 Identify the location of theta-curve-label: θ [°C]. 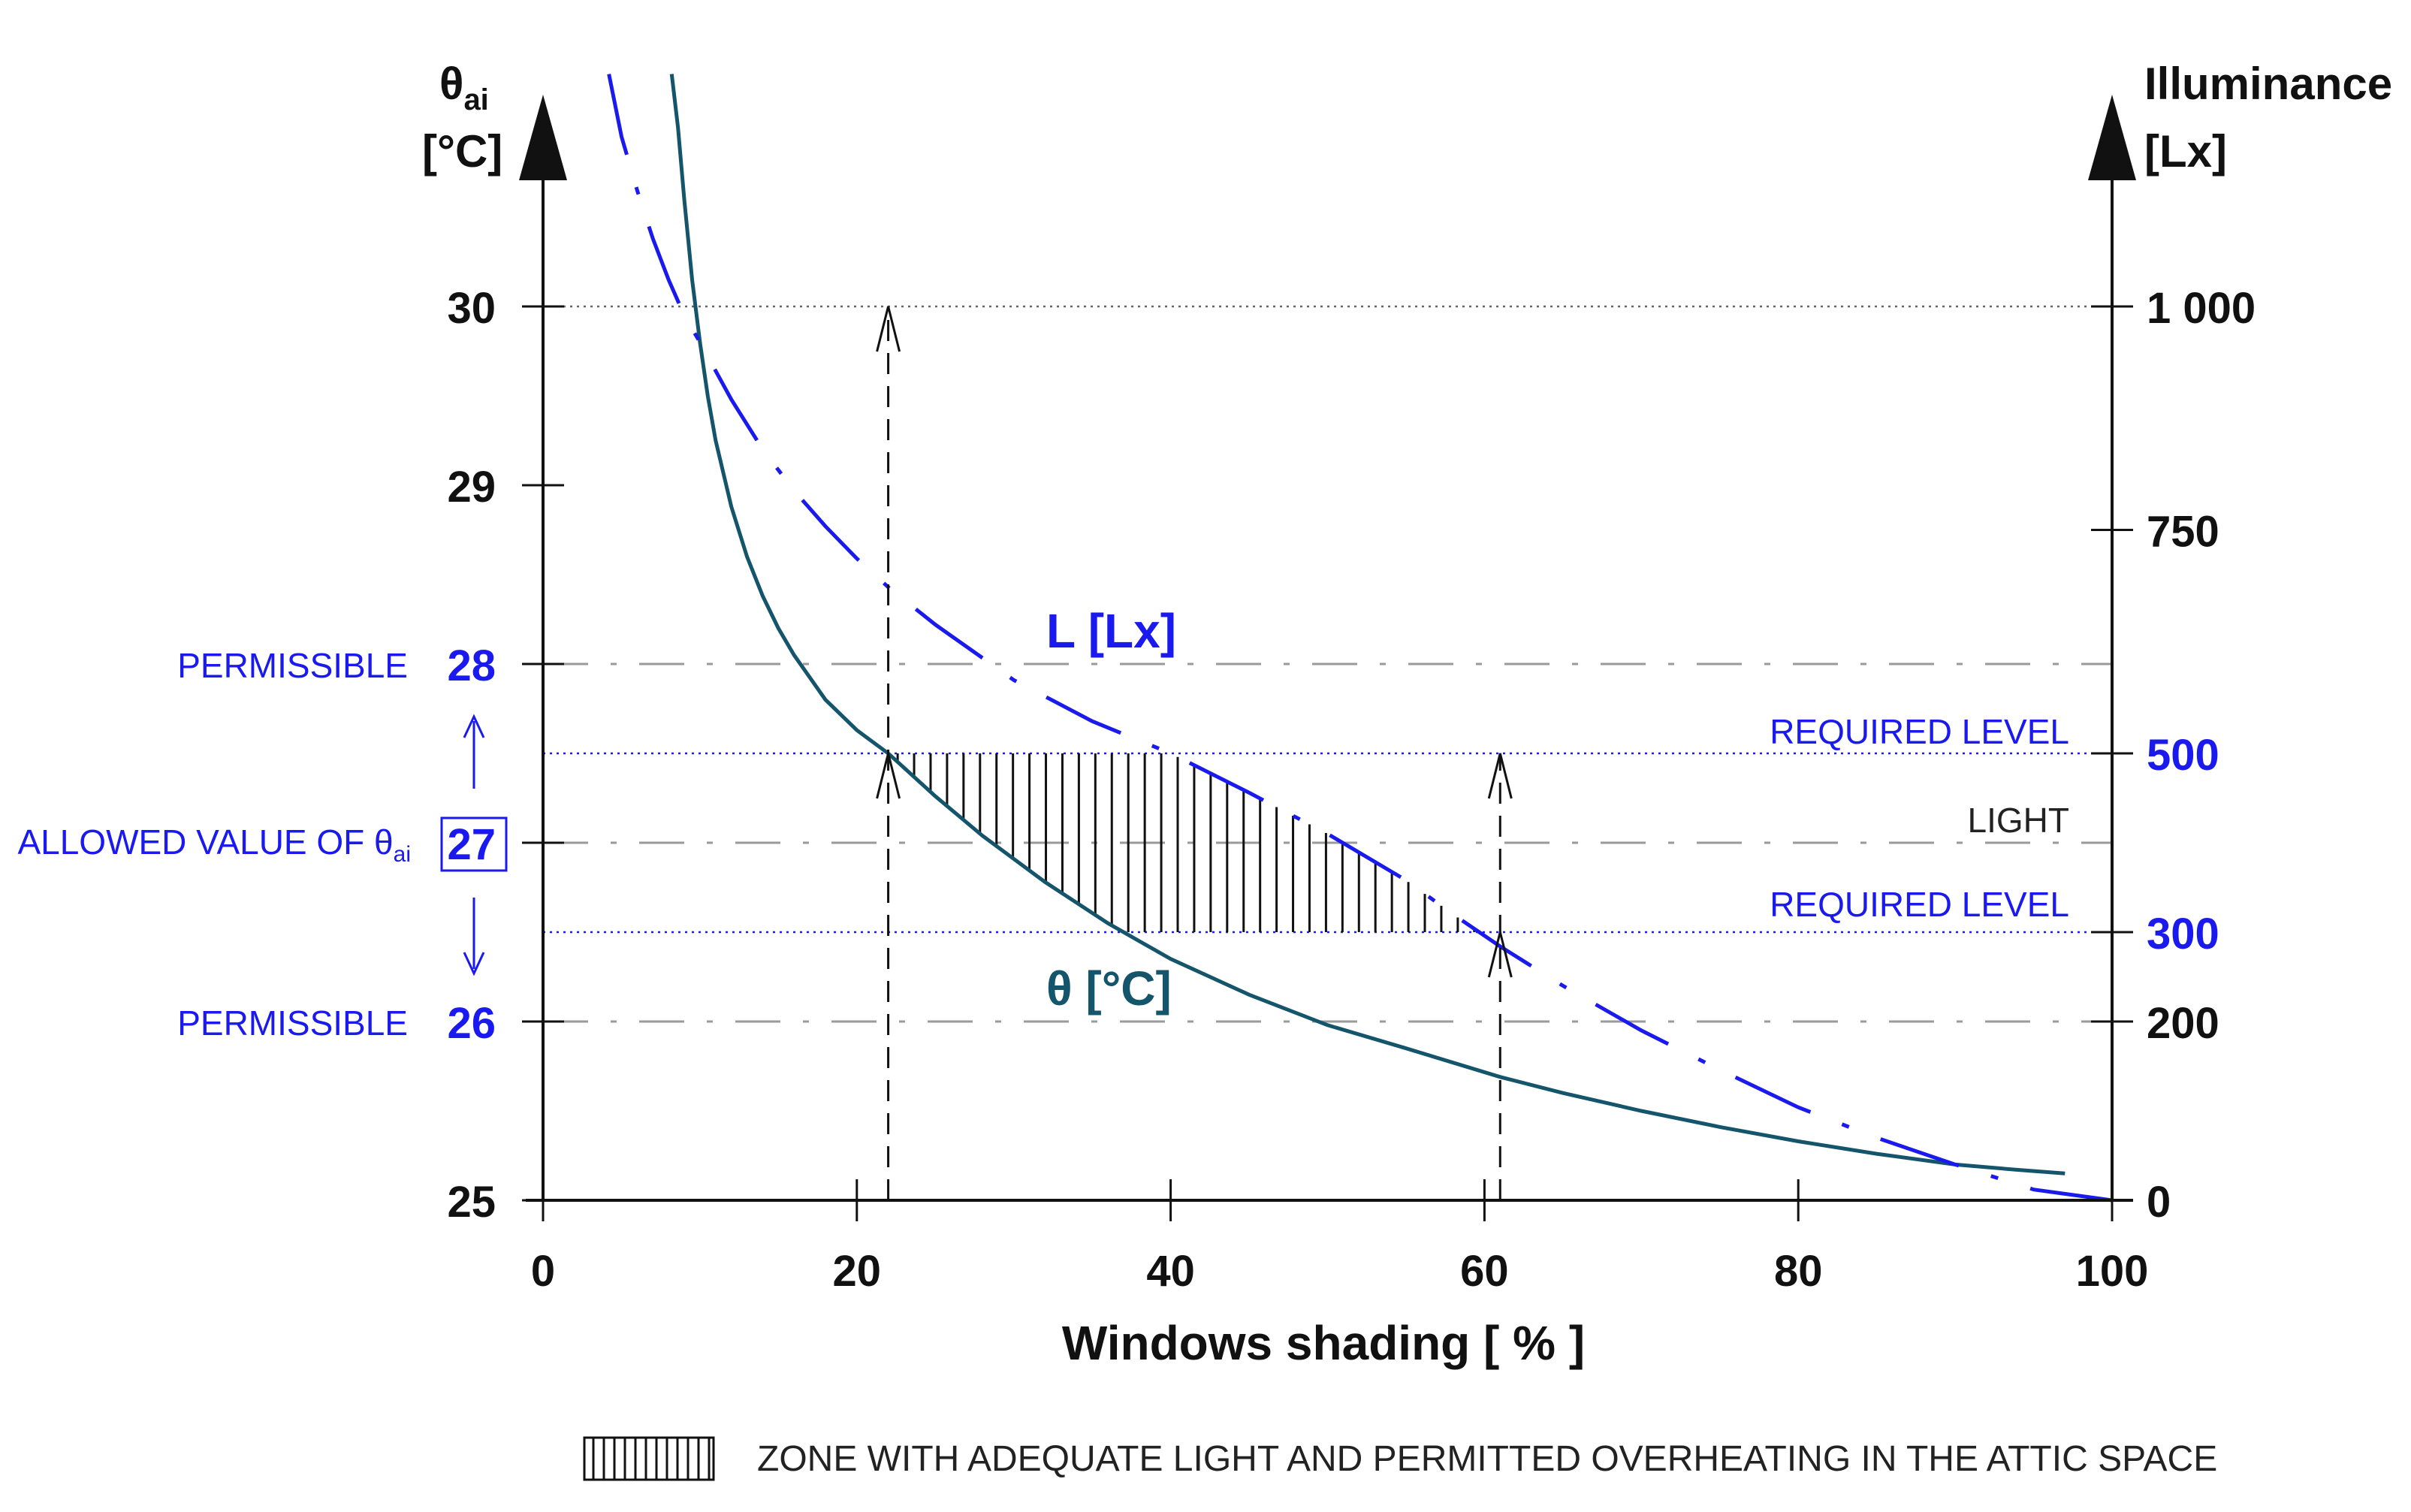
(1109, 988).